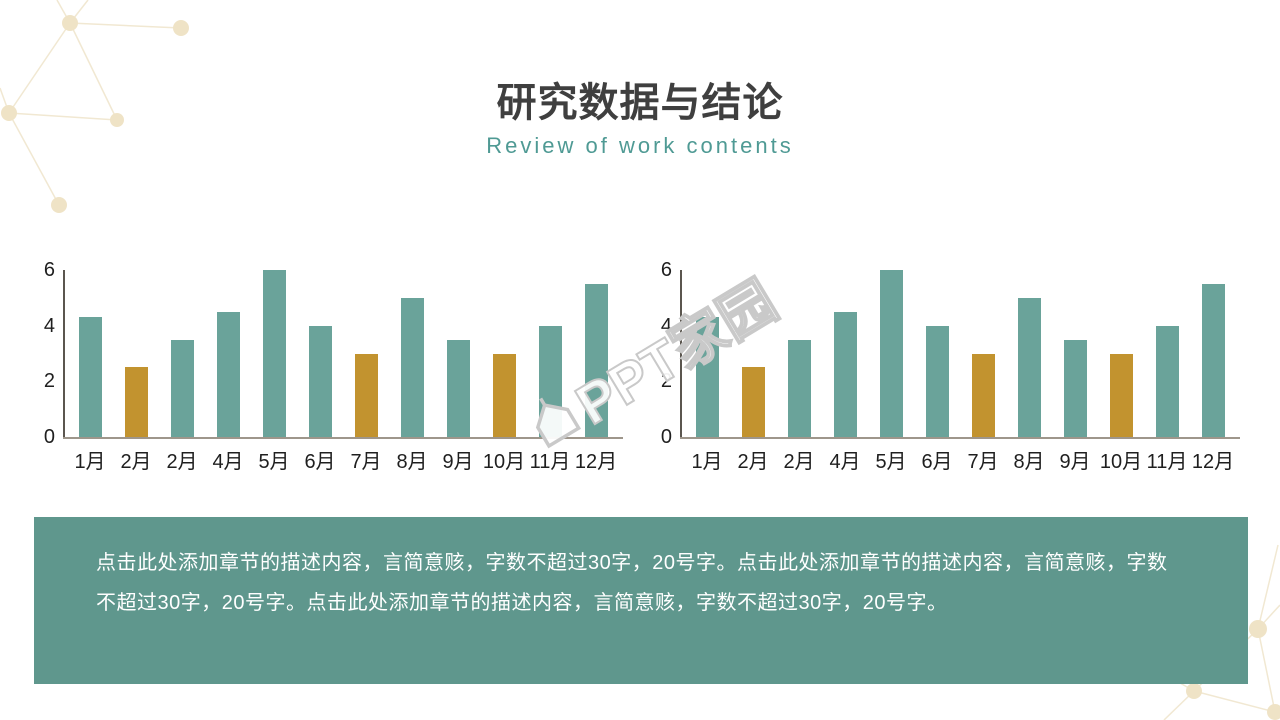 The width and height of the screenshot is (1280, 720). What do you see at coordinates (640, 103) in the screenshot?
I see `slide-title: 研究数据与结论` at bounding box center [640, 103].